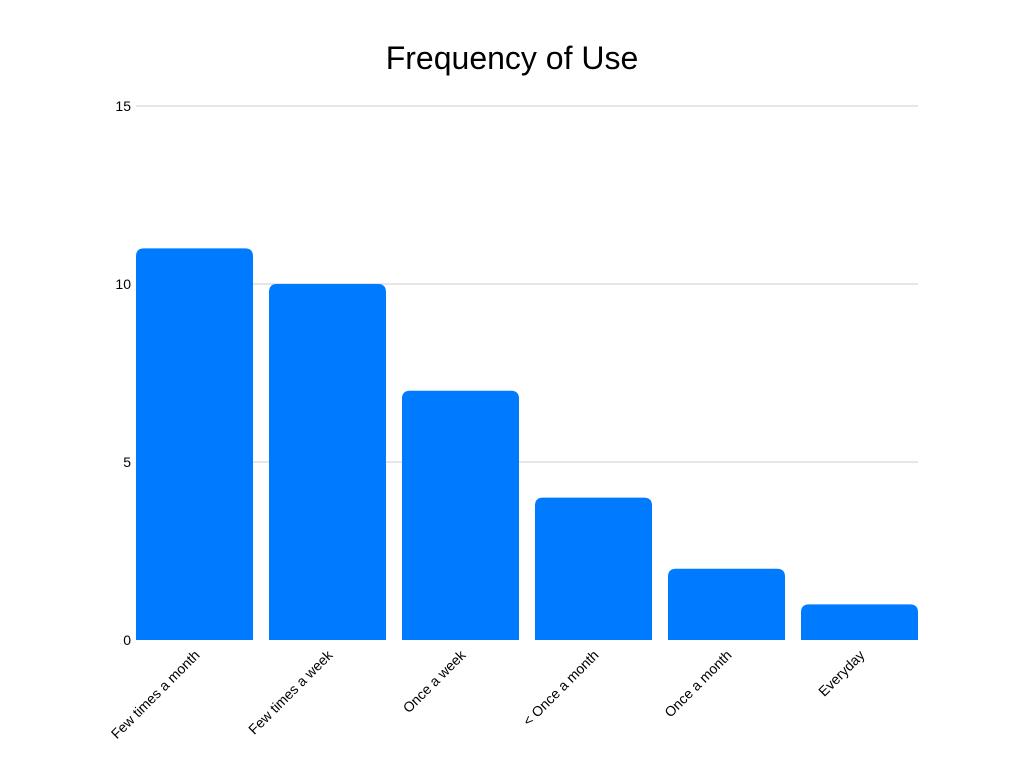 The width and height of the screenshot is (1024, 773). What do you see at coordinates (123, 373) in the screenshot?
I see `y-axis-tick-labels: 0 5 10 15` at bounding box center [123, 373].